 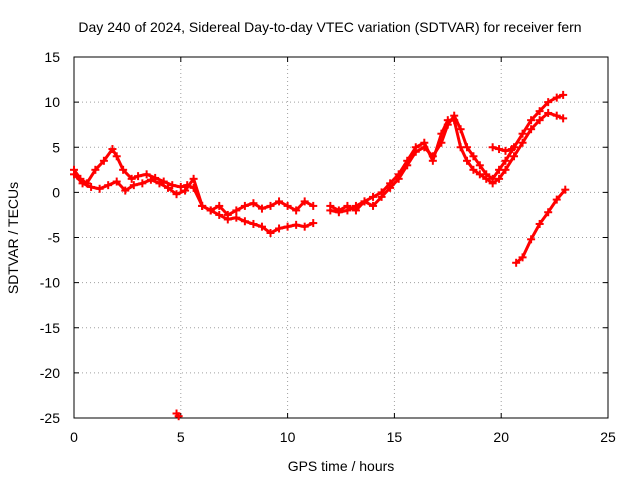 What do you see at coordinates (341, 466) in the screenshot?
I see `x-axis-label: GPS time / hours` at bounding box center [341, 466].